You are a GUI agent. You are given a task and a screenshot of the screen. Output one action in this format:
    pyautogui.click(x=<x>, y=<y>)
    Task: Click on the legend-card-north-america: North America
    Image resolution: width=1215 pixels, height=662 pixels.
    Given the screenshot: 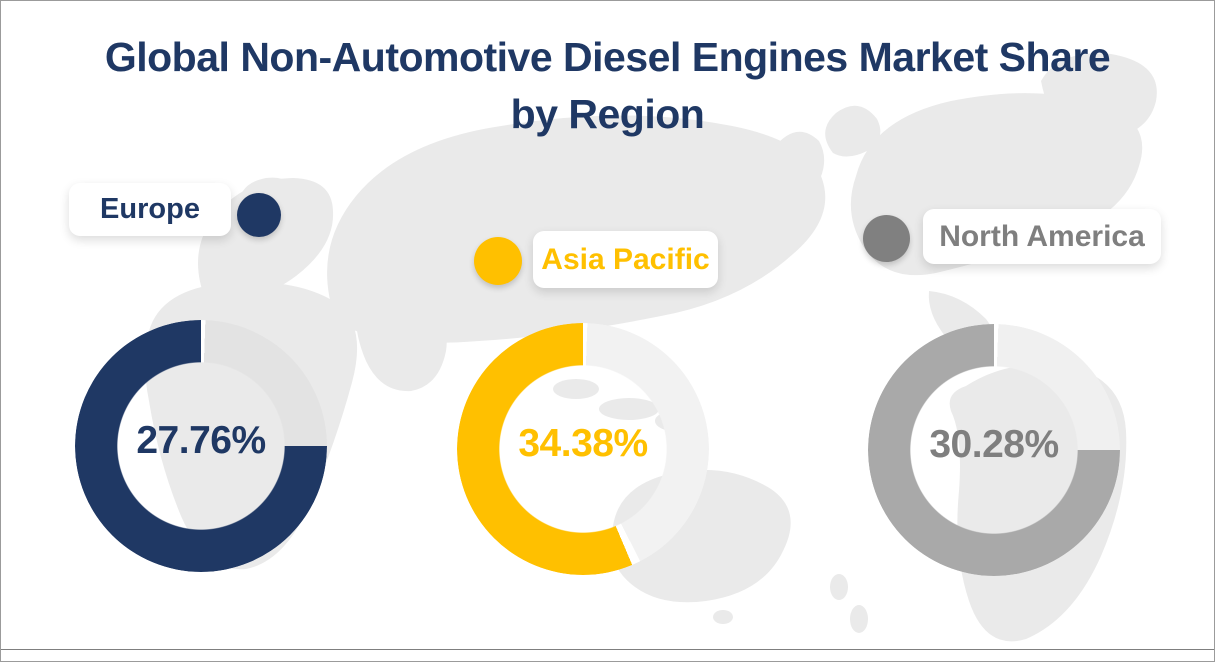 What is the action you would take?
    pyautogui.click(x=1042, y=236)
    